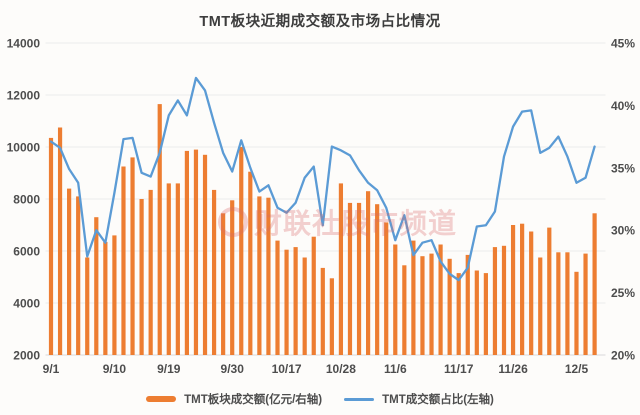  Describe the element at coordinates (26, 356) in the screenshot. I see `left-axis-tick: 2000` at that location.